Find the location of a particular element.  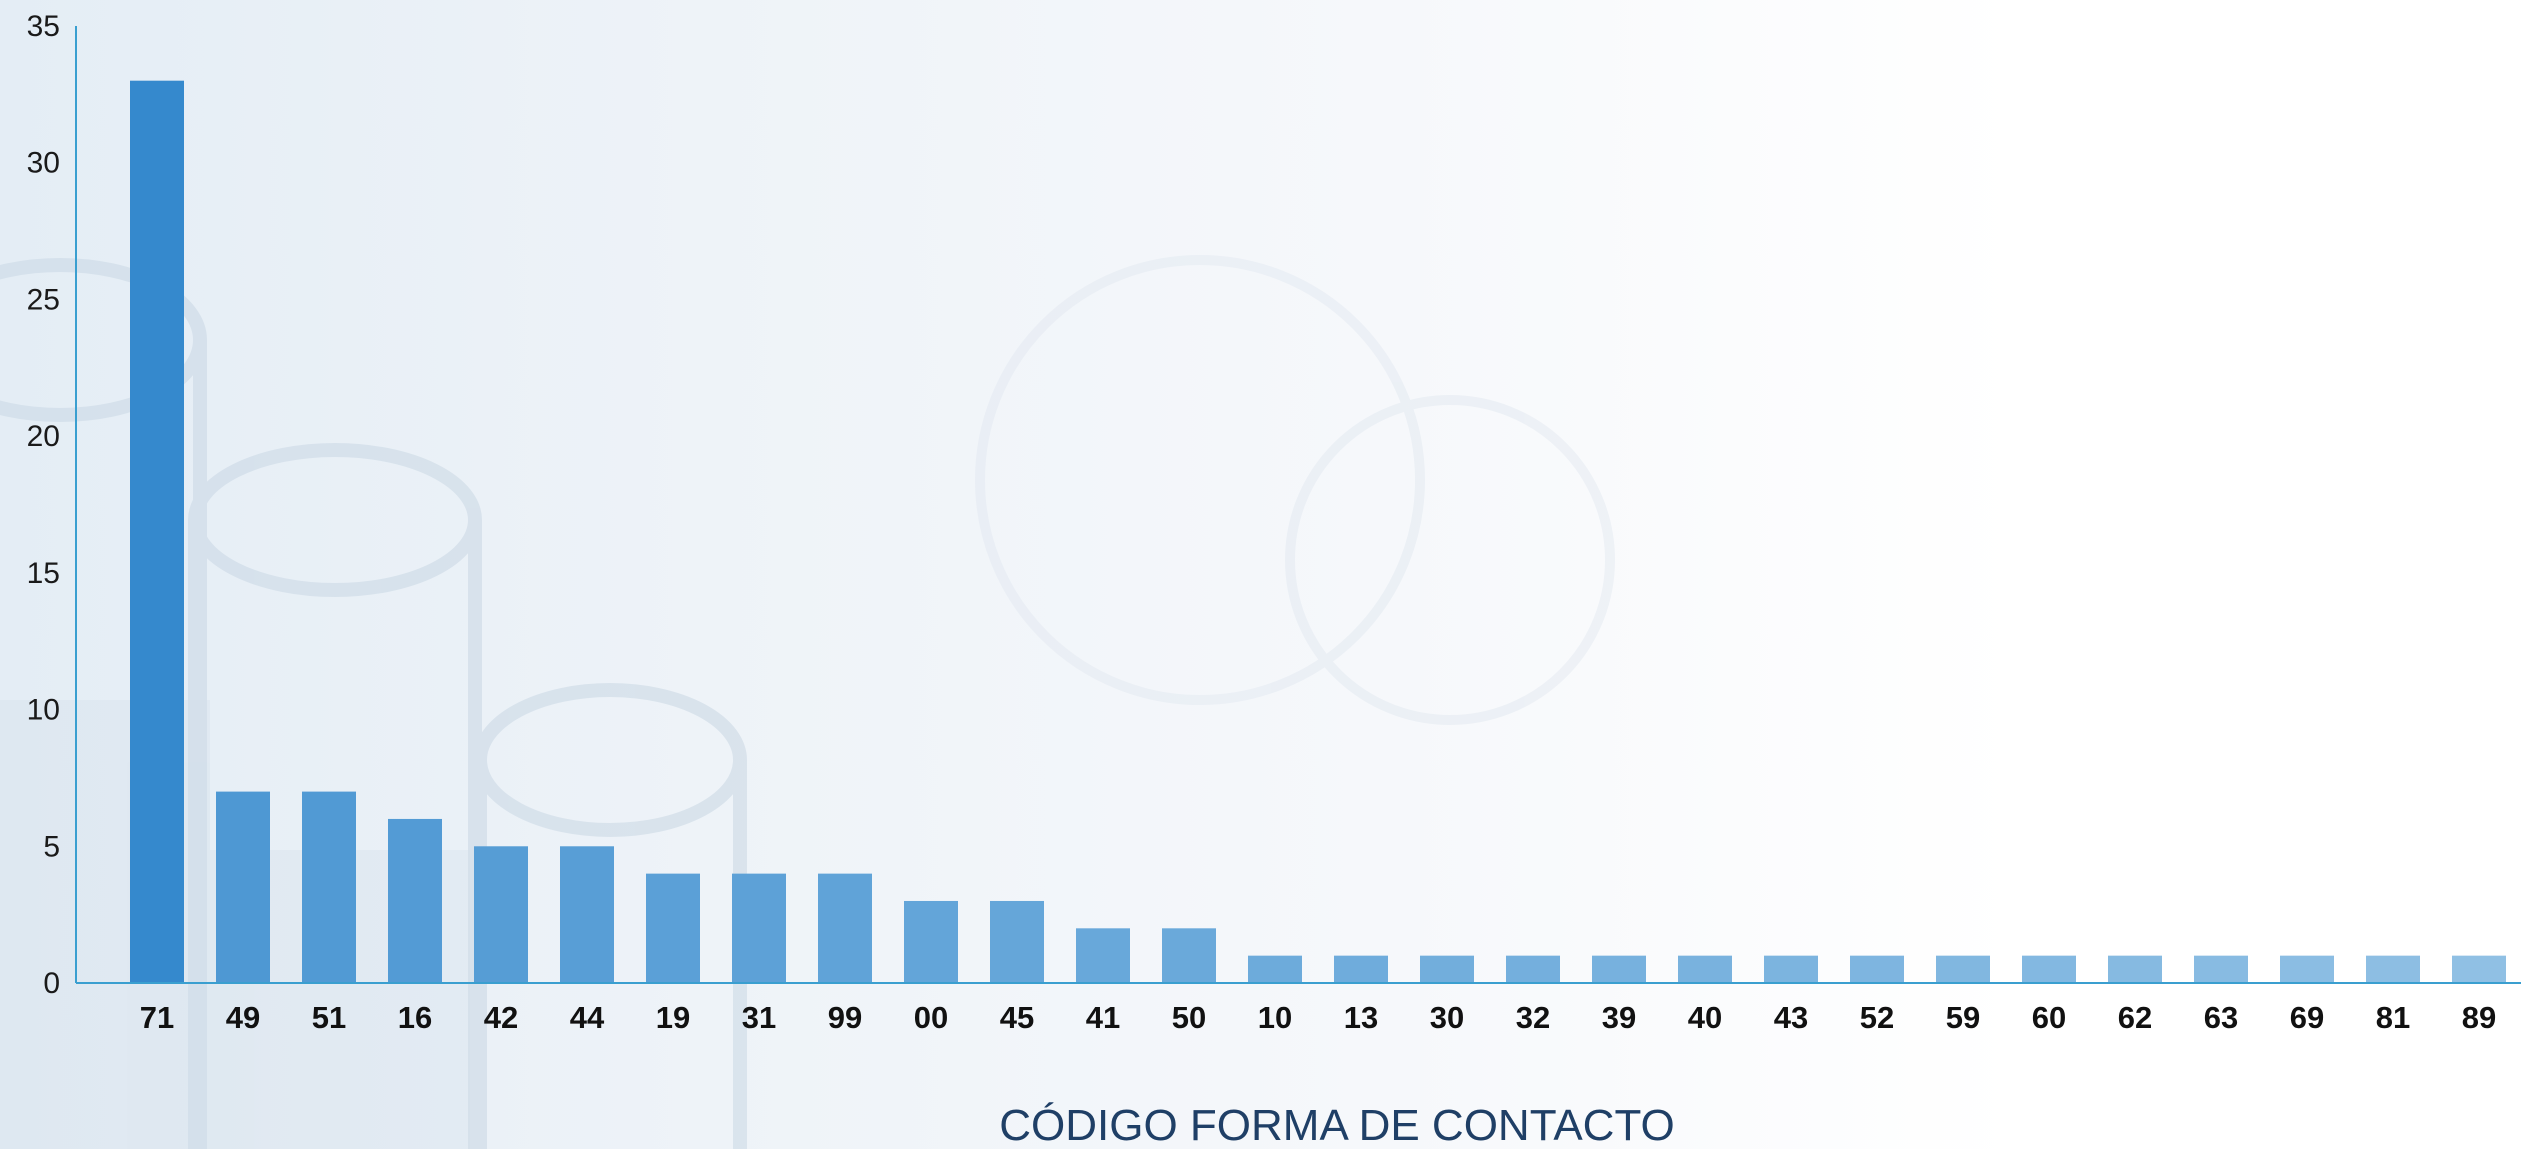

x-axis-title: CÓDIGO FORMA DE CONTACTO is located at coordinates (1337, 1125).